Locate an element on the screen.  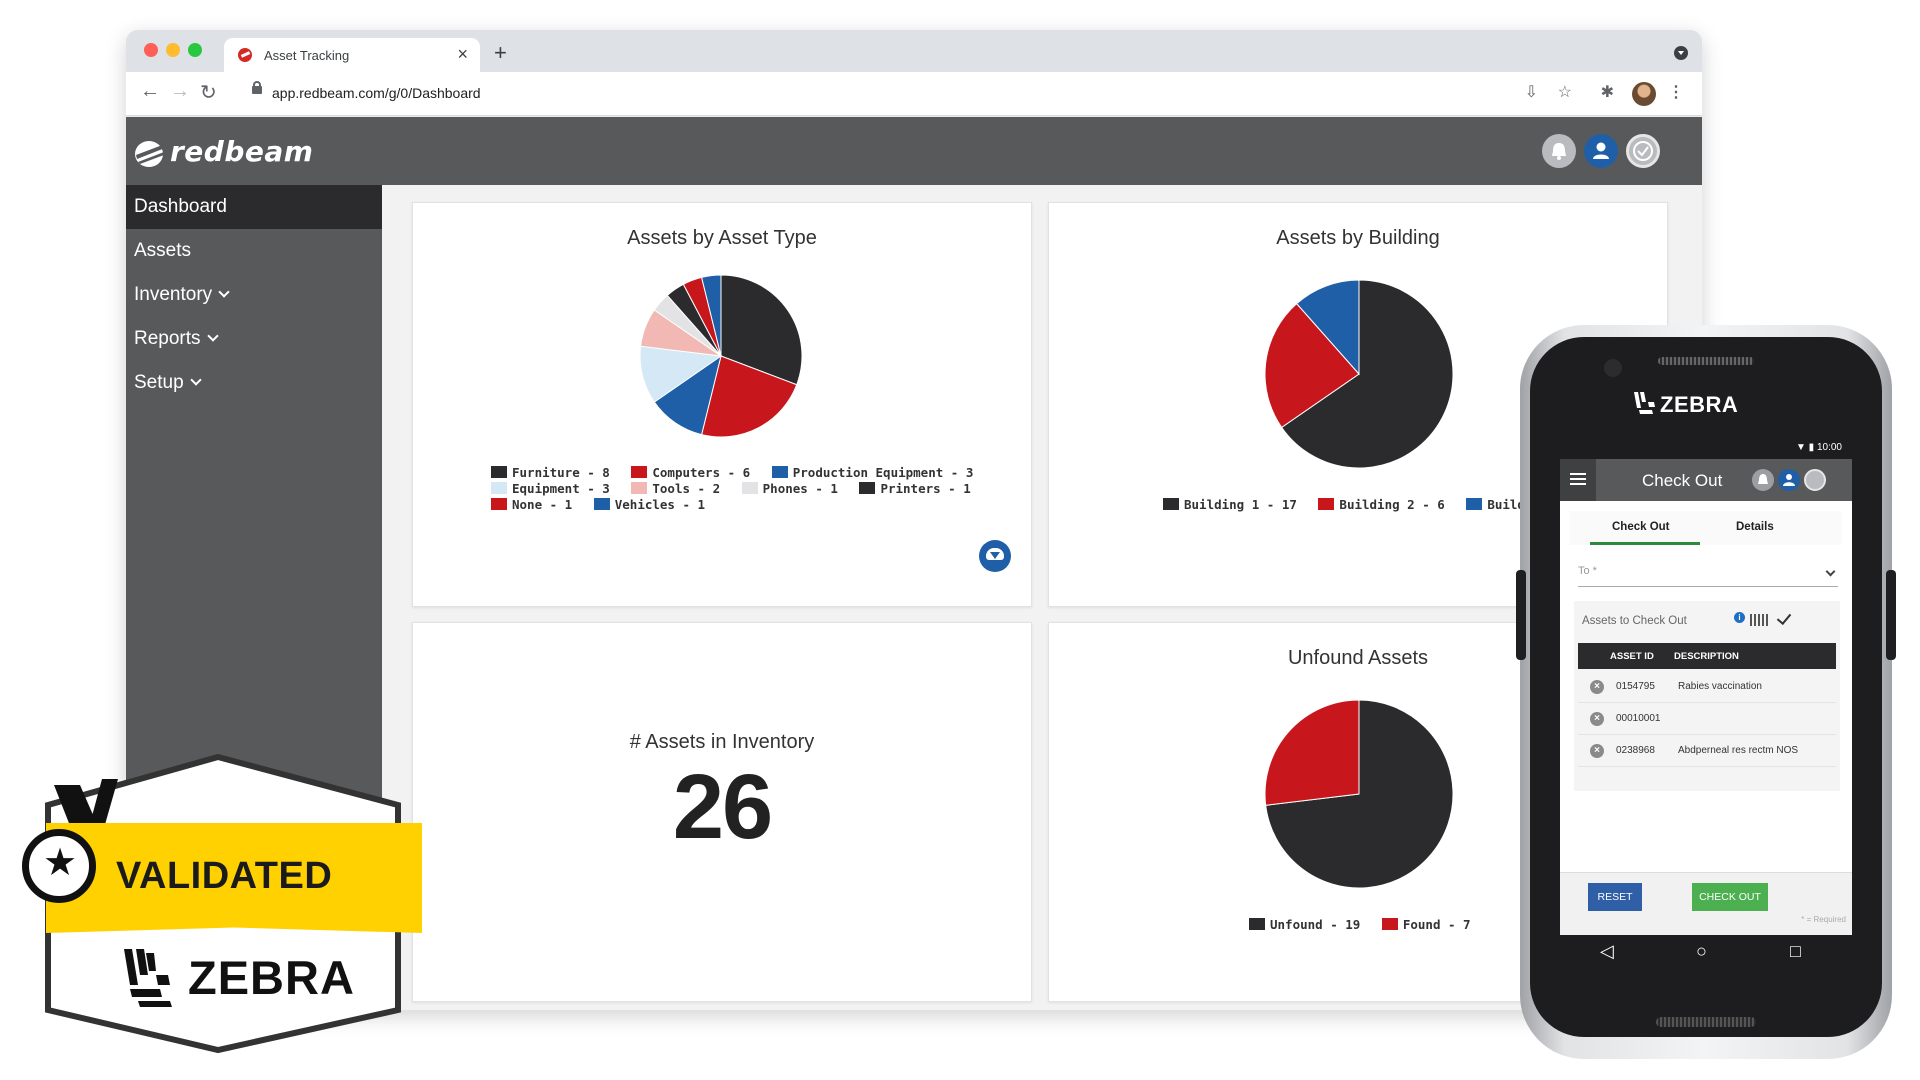
phone-brand-text: ZEBRA is located at coordinates (1699, 404).